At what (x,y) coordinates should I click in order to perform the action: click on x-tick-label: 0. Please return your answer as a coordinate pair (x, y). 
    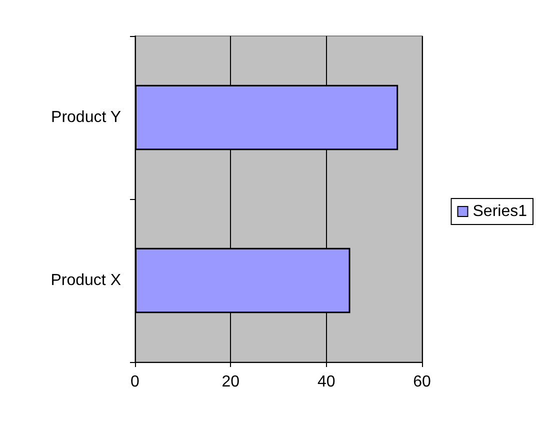
    Looking at the image, I should click on (135, 382).